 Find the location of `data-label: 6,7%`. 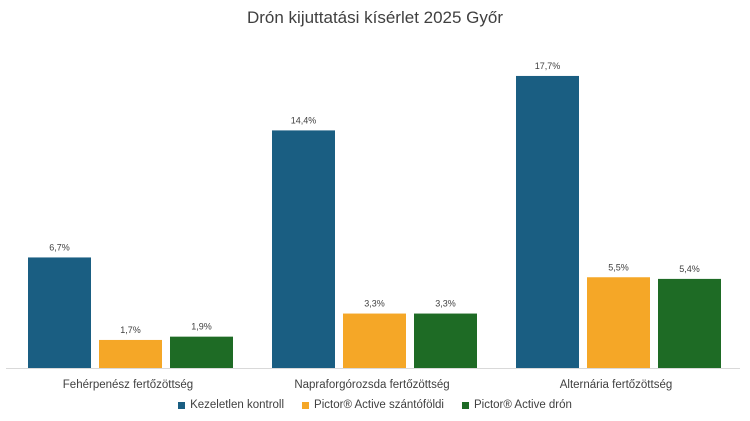

data-label: 6,7% is located at coordinates (59, 247).